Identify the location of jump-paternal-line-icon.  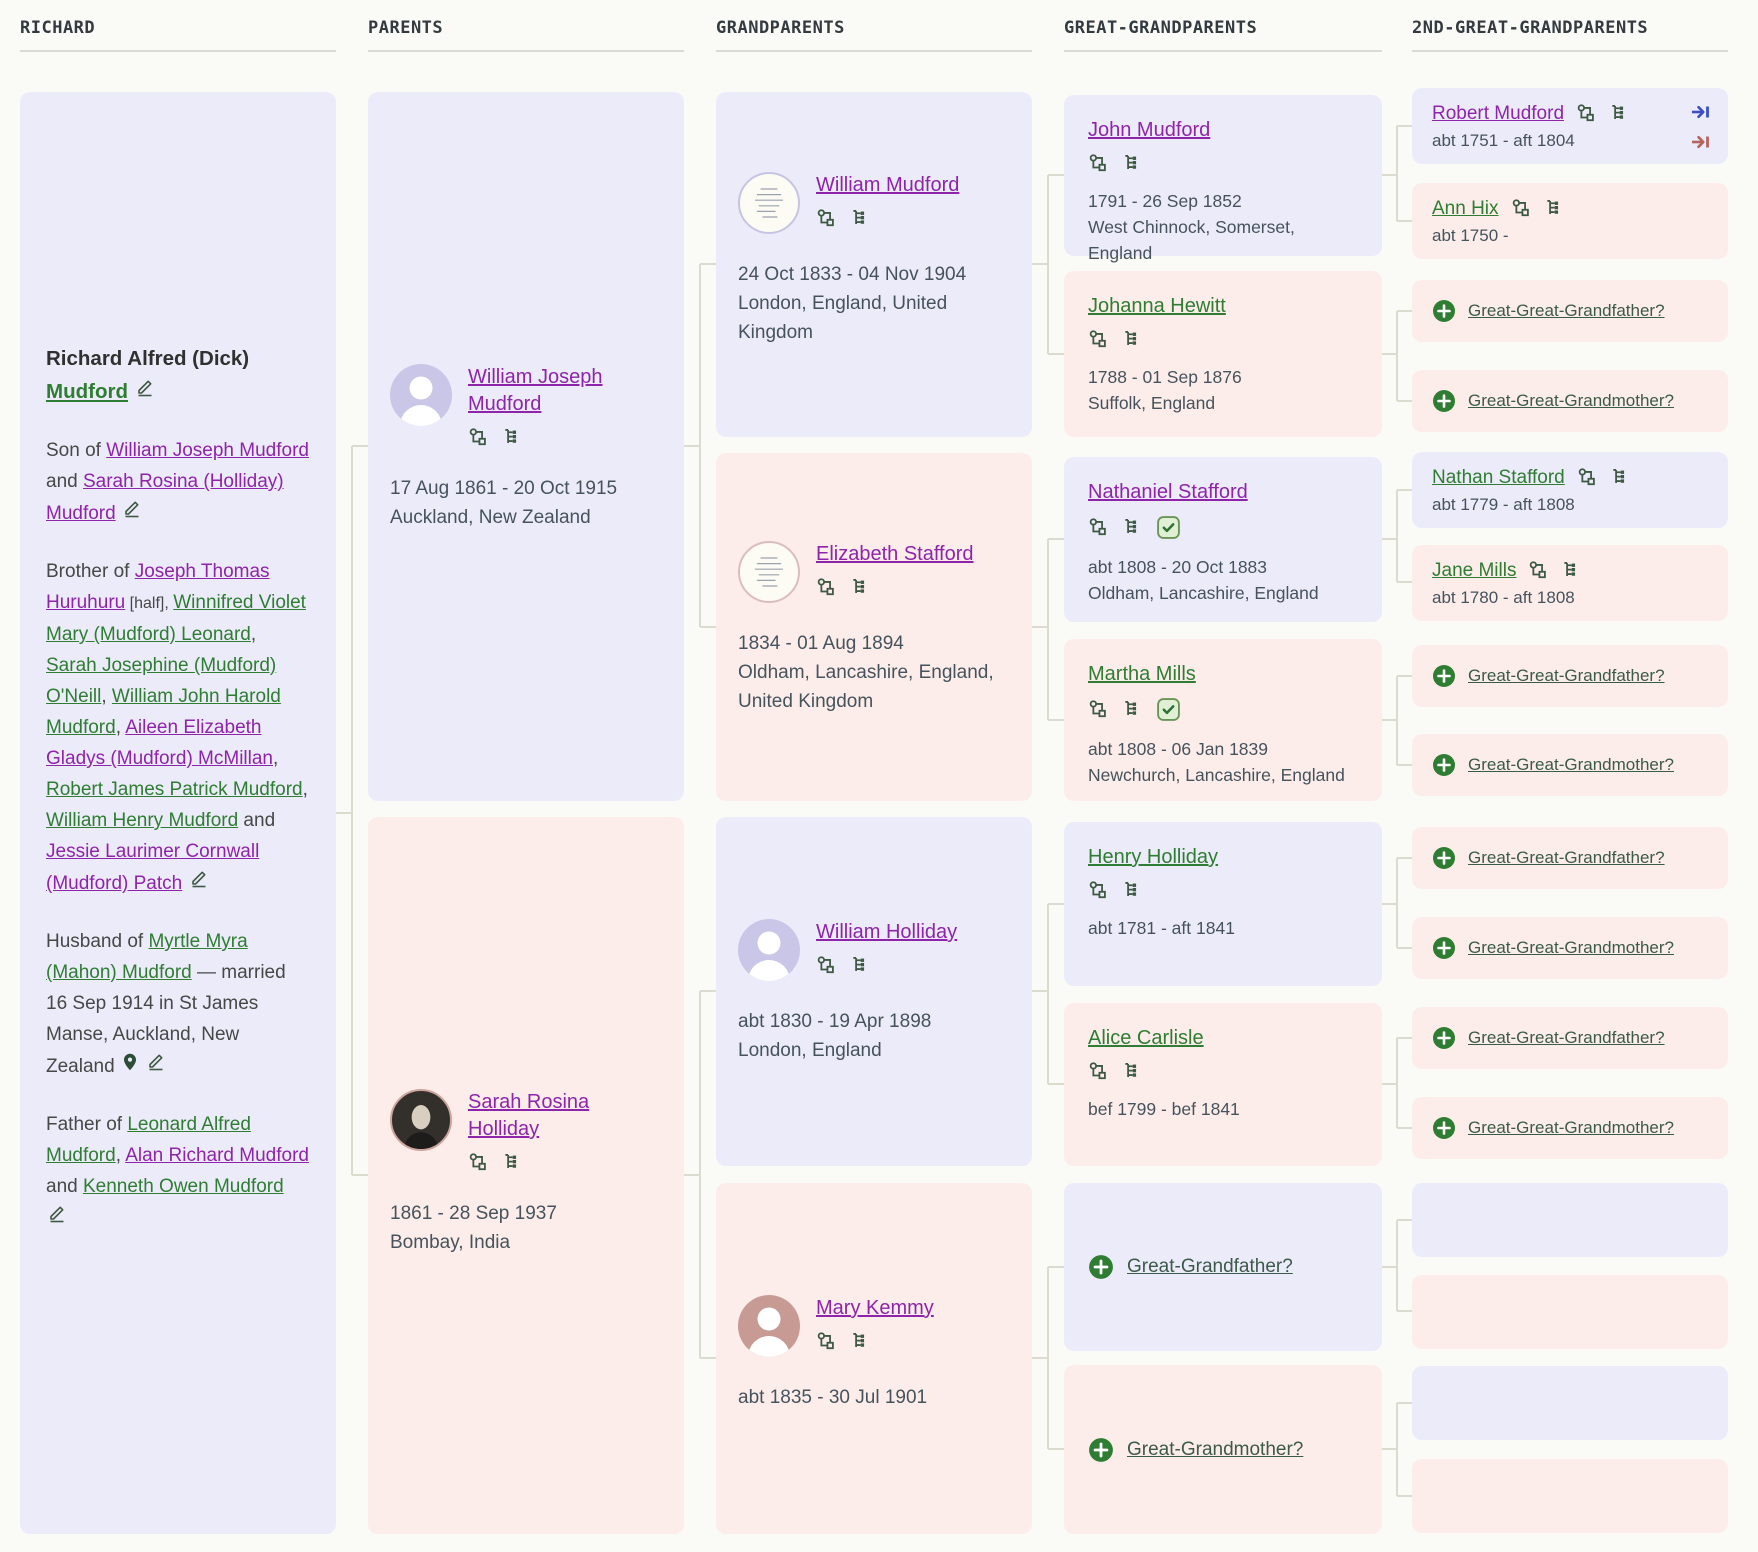
(1700, 112).